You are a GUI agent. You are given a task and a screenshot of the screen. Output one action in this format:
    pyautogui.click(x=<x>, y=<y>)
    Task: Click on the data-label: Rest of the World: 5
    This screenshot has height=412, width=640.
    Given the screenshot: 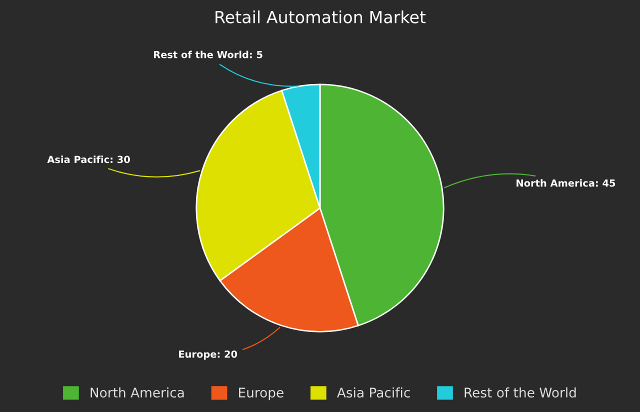 What is the action you would take?
    pyautogui.click(x=208, y=54)
    